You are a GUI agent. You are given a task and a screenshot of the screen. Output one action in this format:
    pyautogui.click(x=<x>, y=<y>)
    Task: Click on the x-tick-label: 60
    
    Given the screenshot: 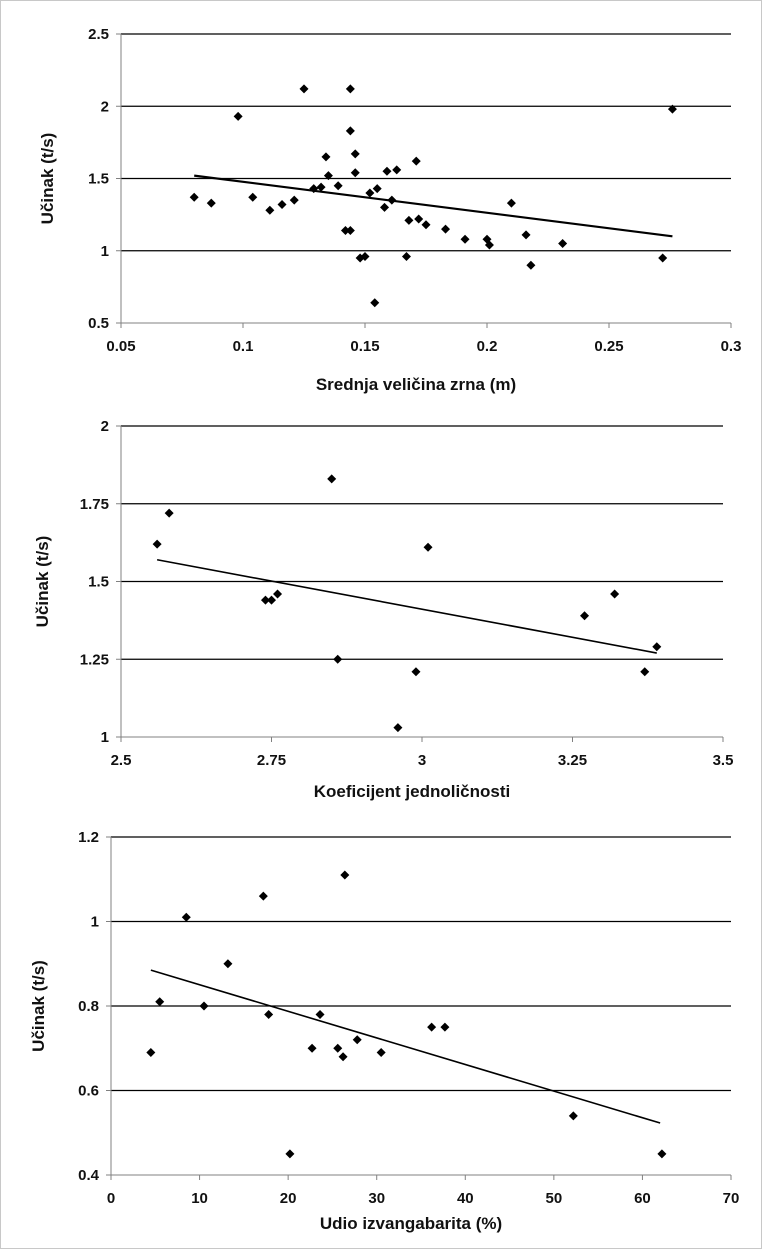 What is the action you would take?
    pyautogui.click(x=642, y=1198)
    